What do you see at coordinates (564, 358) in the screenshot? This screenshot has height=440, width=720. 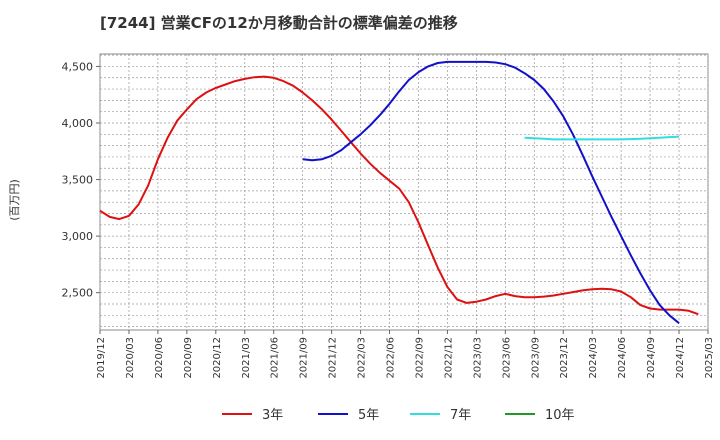 I see `x-tick-label: 2023/12` at bounding box center [564, 358].